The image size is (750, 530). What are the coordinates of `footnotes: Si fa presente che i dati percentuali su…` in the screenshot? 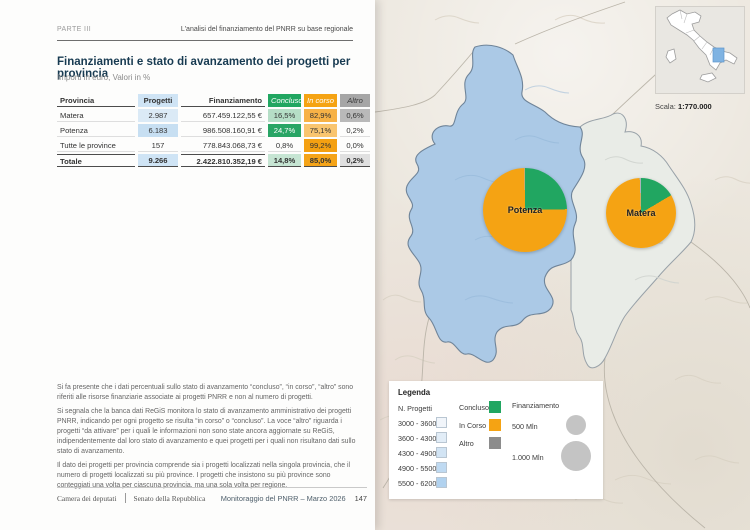 It's located at (209, 439).